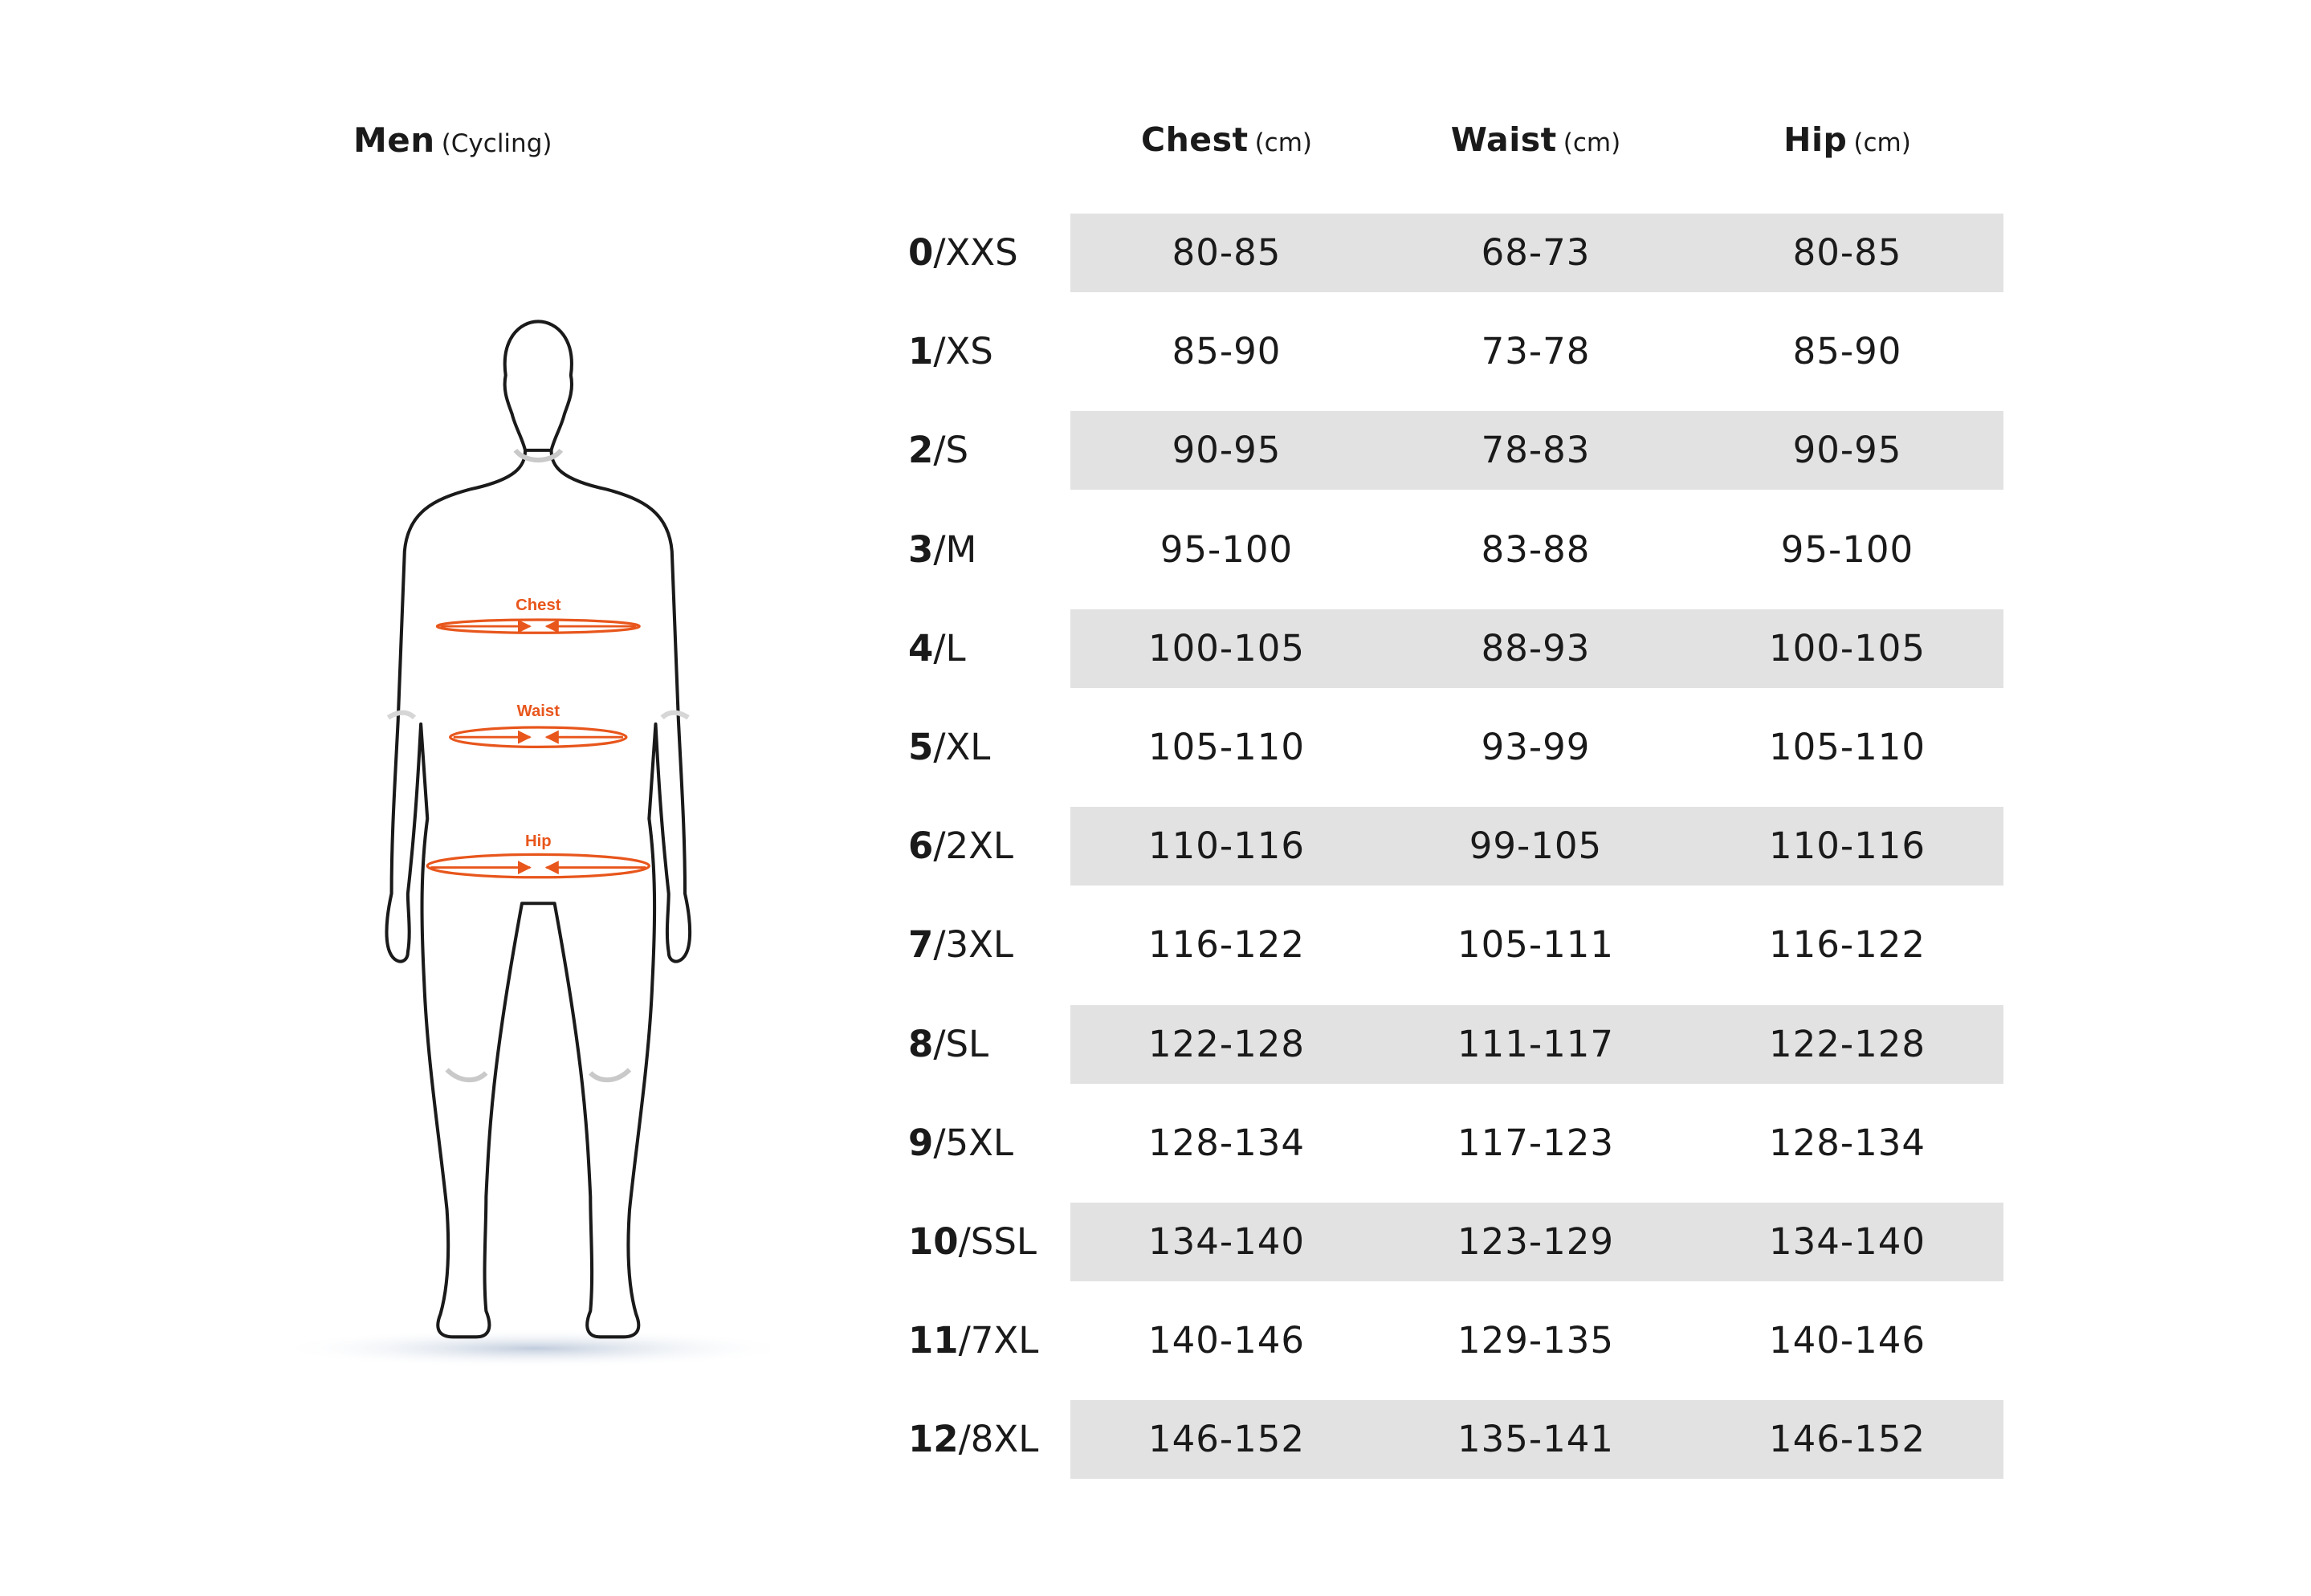 The image size is (2311, 1596). I want to click on hip-cell: 146-152, so click(1847, 1440).